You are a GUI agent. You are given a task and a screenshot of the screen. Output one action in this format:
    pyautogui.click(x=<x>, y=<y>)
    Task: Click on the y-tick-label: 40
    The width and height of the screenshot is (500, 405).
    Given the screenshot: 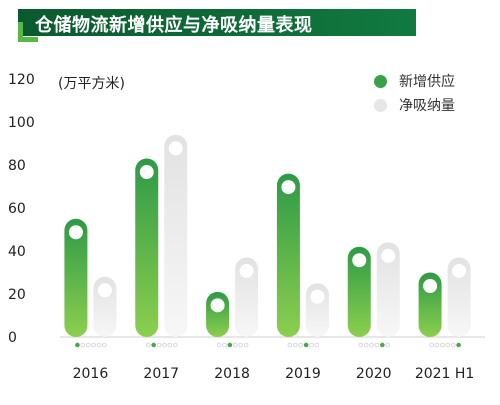 What is the action you would take?
    pyautogui.click(x=17, y=252)
    